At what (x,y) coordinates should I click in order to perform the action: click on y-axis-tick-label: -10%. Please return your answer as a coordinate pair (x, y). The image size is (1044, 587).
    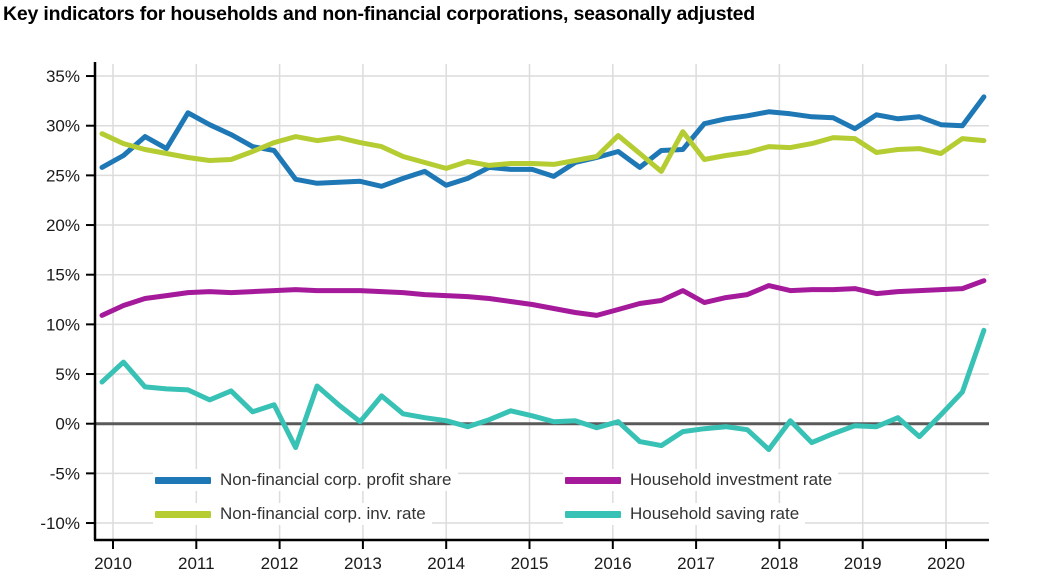
    Looking at the image, I should click on (60, 523).